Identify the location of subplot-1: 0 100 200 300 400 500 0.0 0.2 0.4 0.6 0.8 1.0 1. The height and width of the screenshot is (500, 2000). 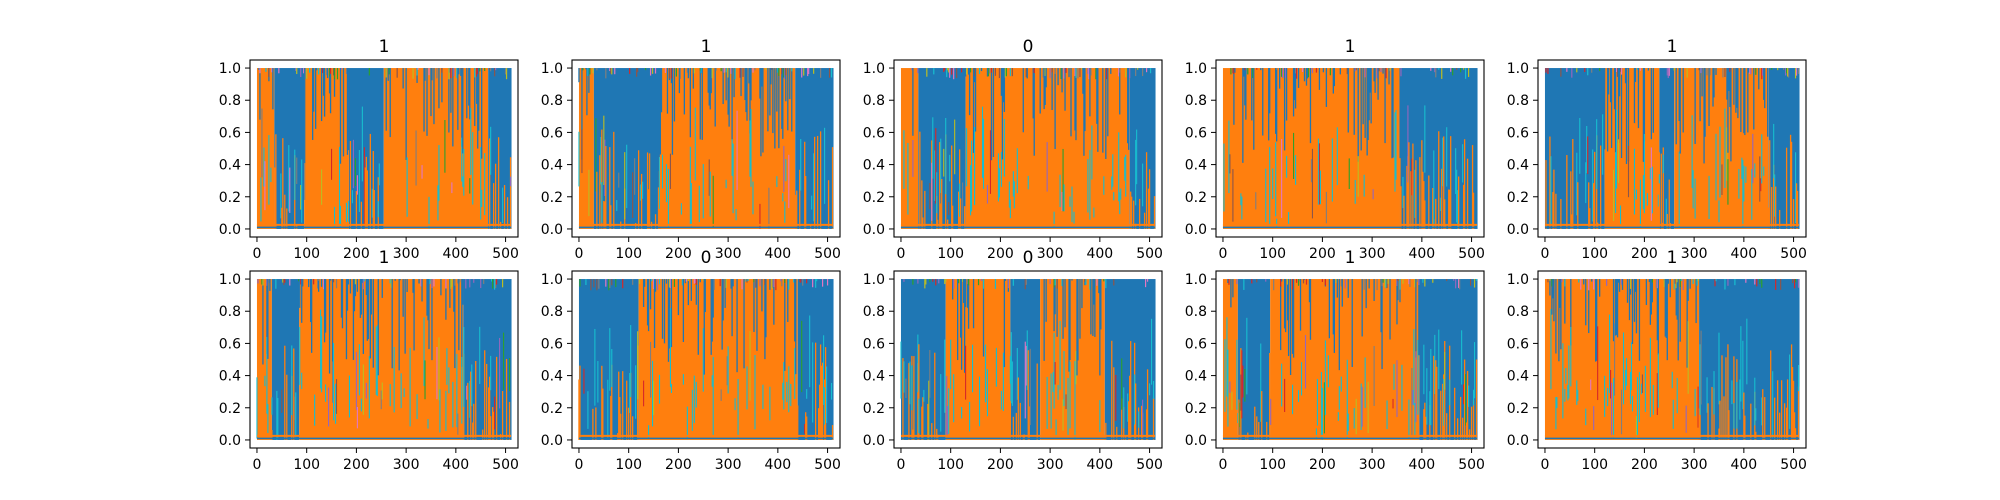
(369, 149).